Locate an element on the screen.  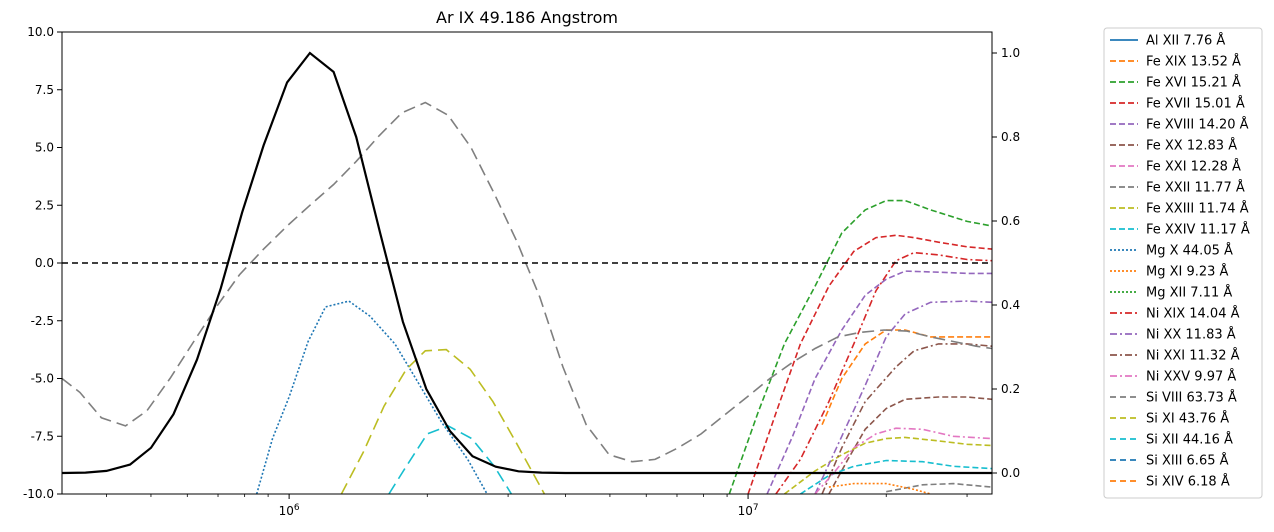
legend-label: Fe XIX 13.52 Å is located at coordinates (1193, 62).